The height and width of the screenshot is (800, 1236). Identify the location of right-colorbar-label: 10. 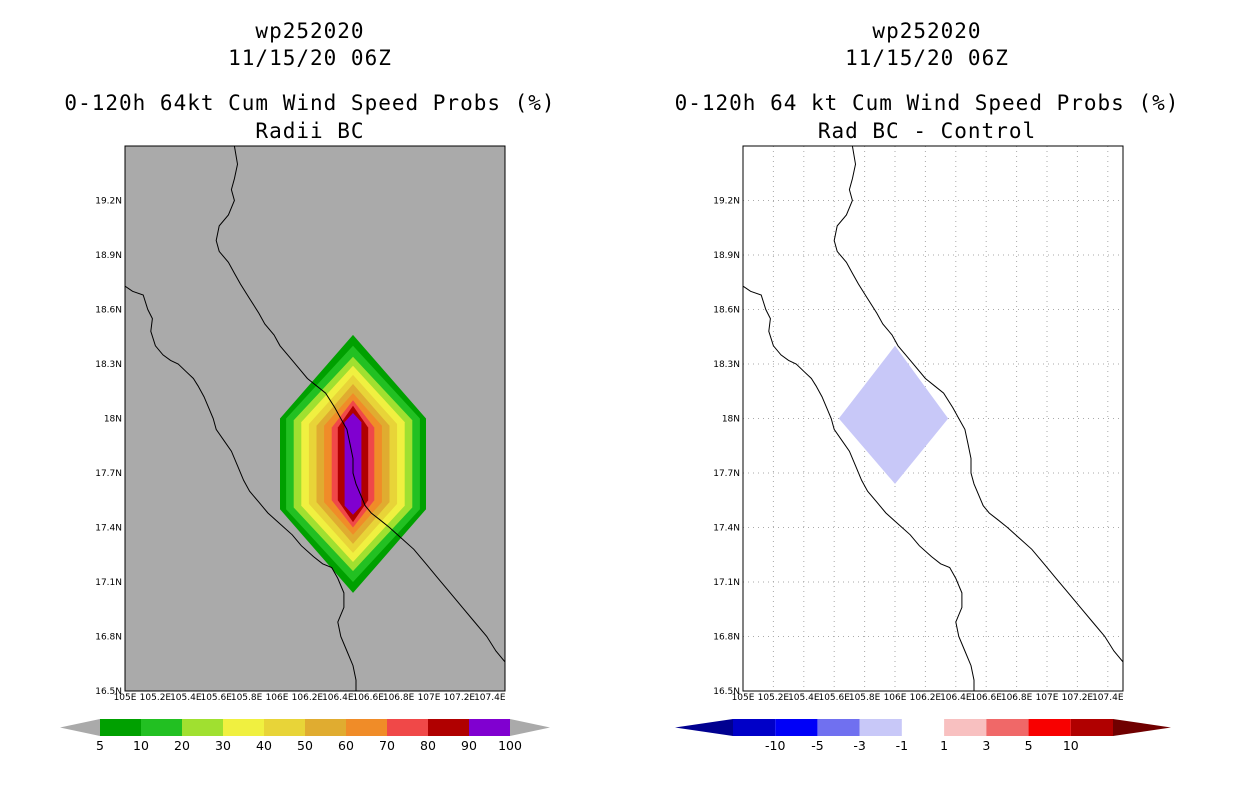
(1071, 745).